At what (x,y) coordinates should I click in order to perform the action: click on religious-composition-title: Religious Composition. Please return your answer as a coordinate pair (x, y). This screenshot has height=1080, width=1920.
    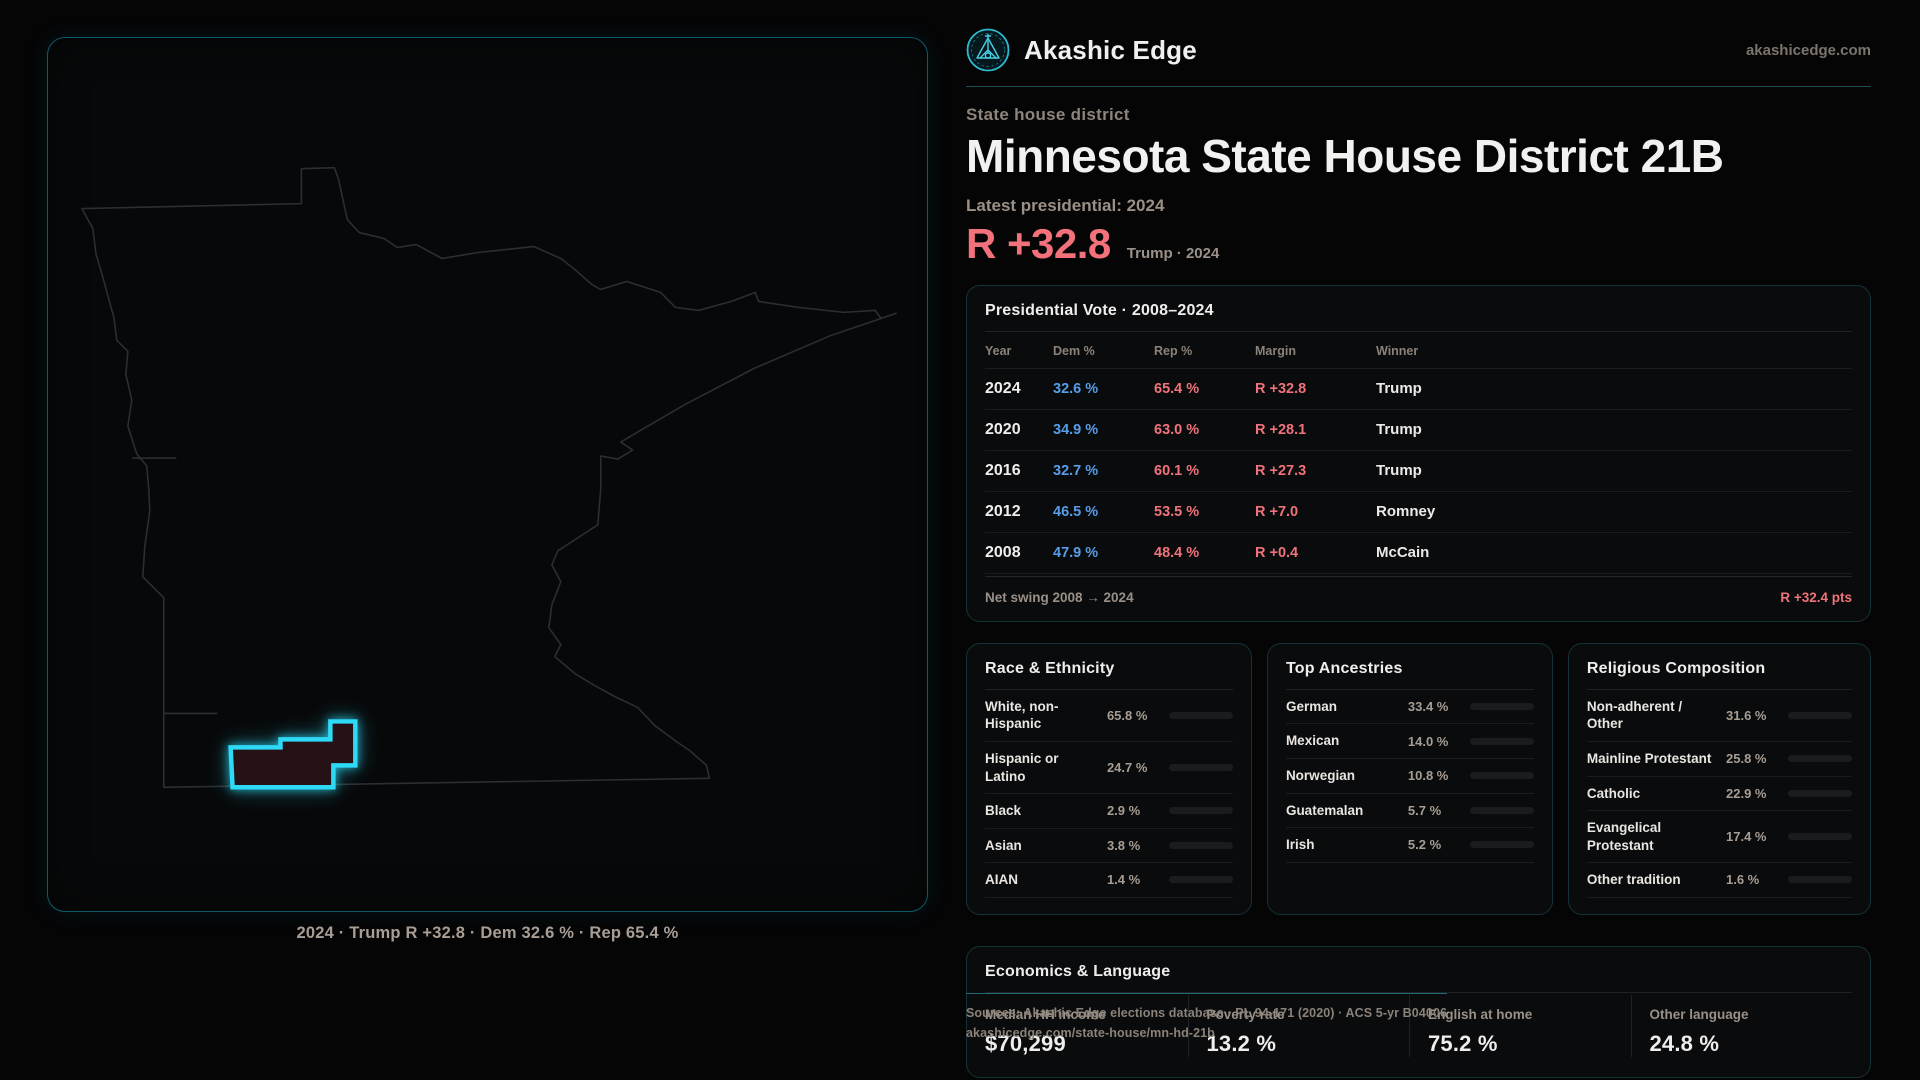
    Looking at the image, I should click on (1676, 668).